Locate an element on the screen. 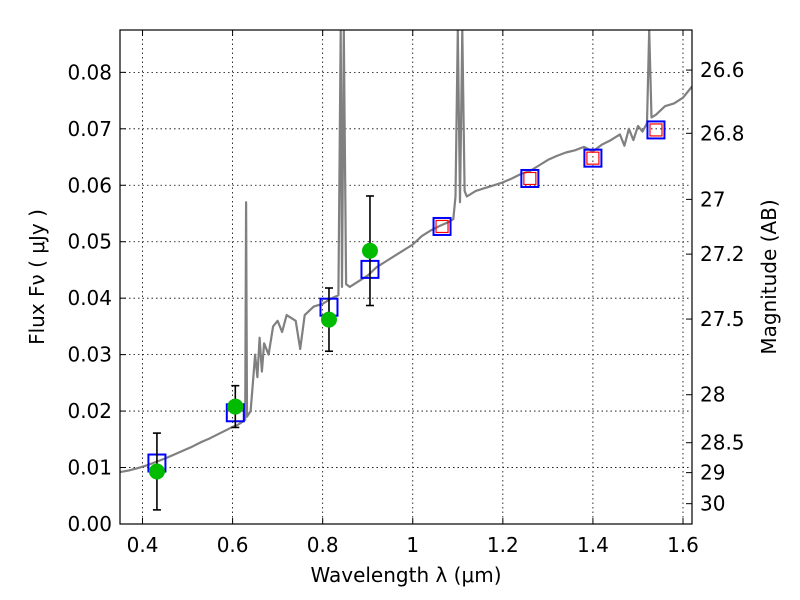  x-tick-label: 0.6 is located at coordinates (233, 545).